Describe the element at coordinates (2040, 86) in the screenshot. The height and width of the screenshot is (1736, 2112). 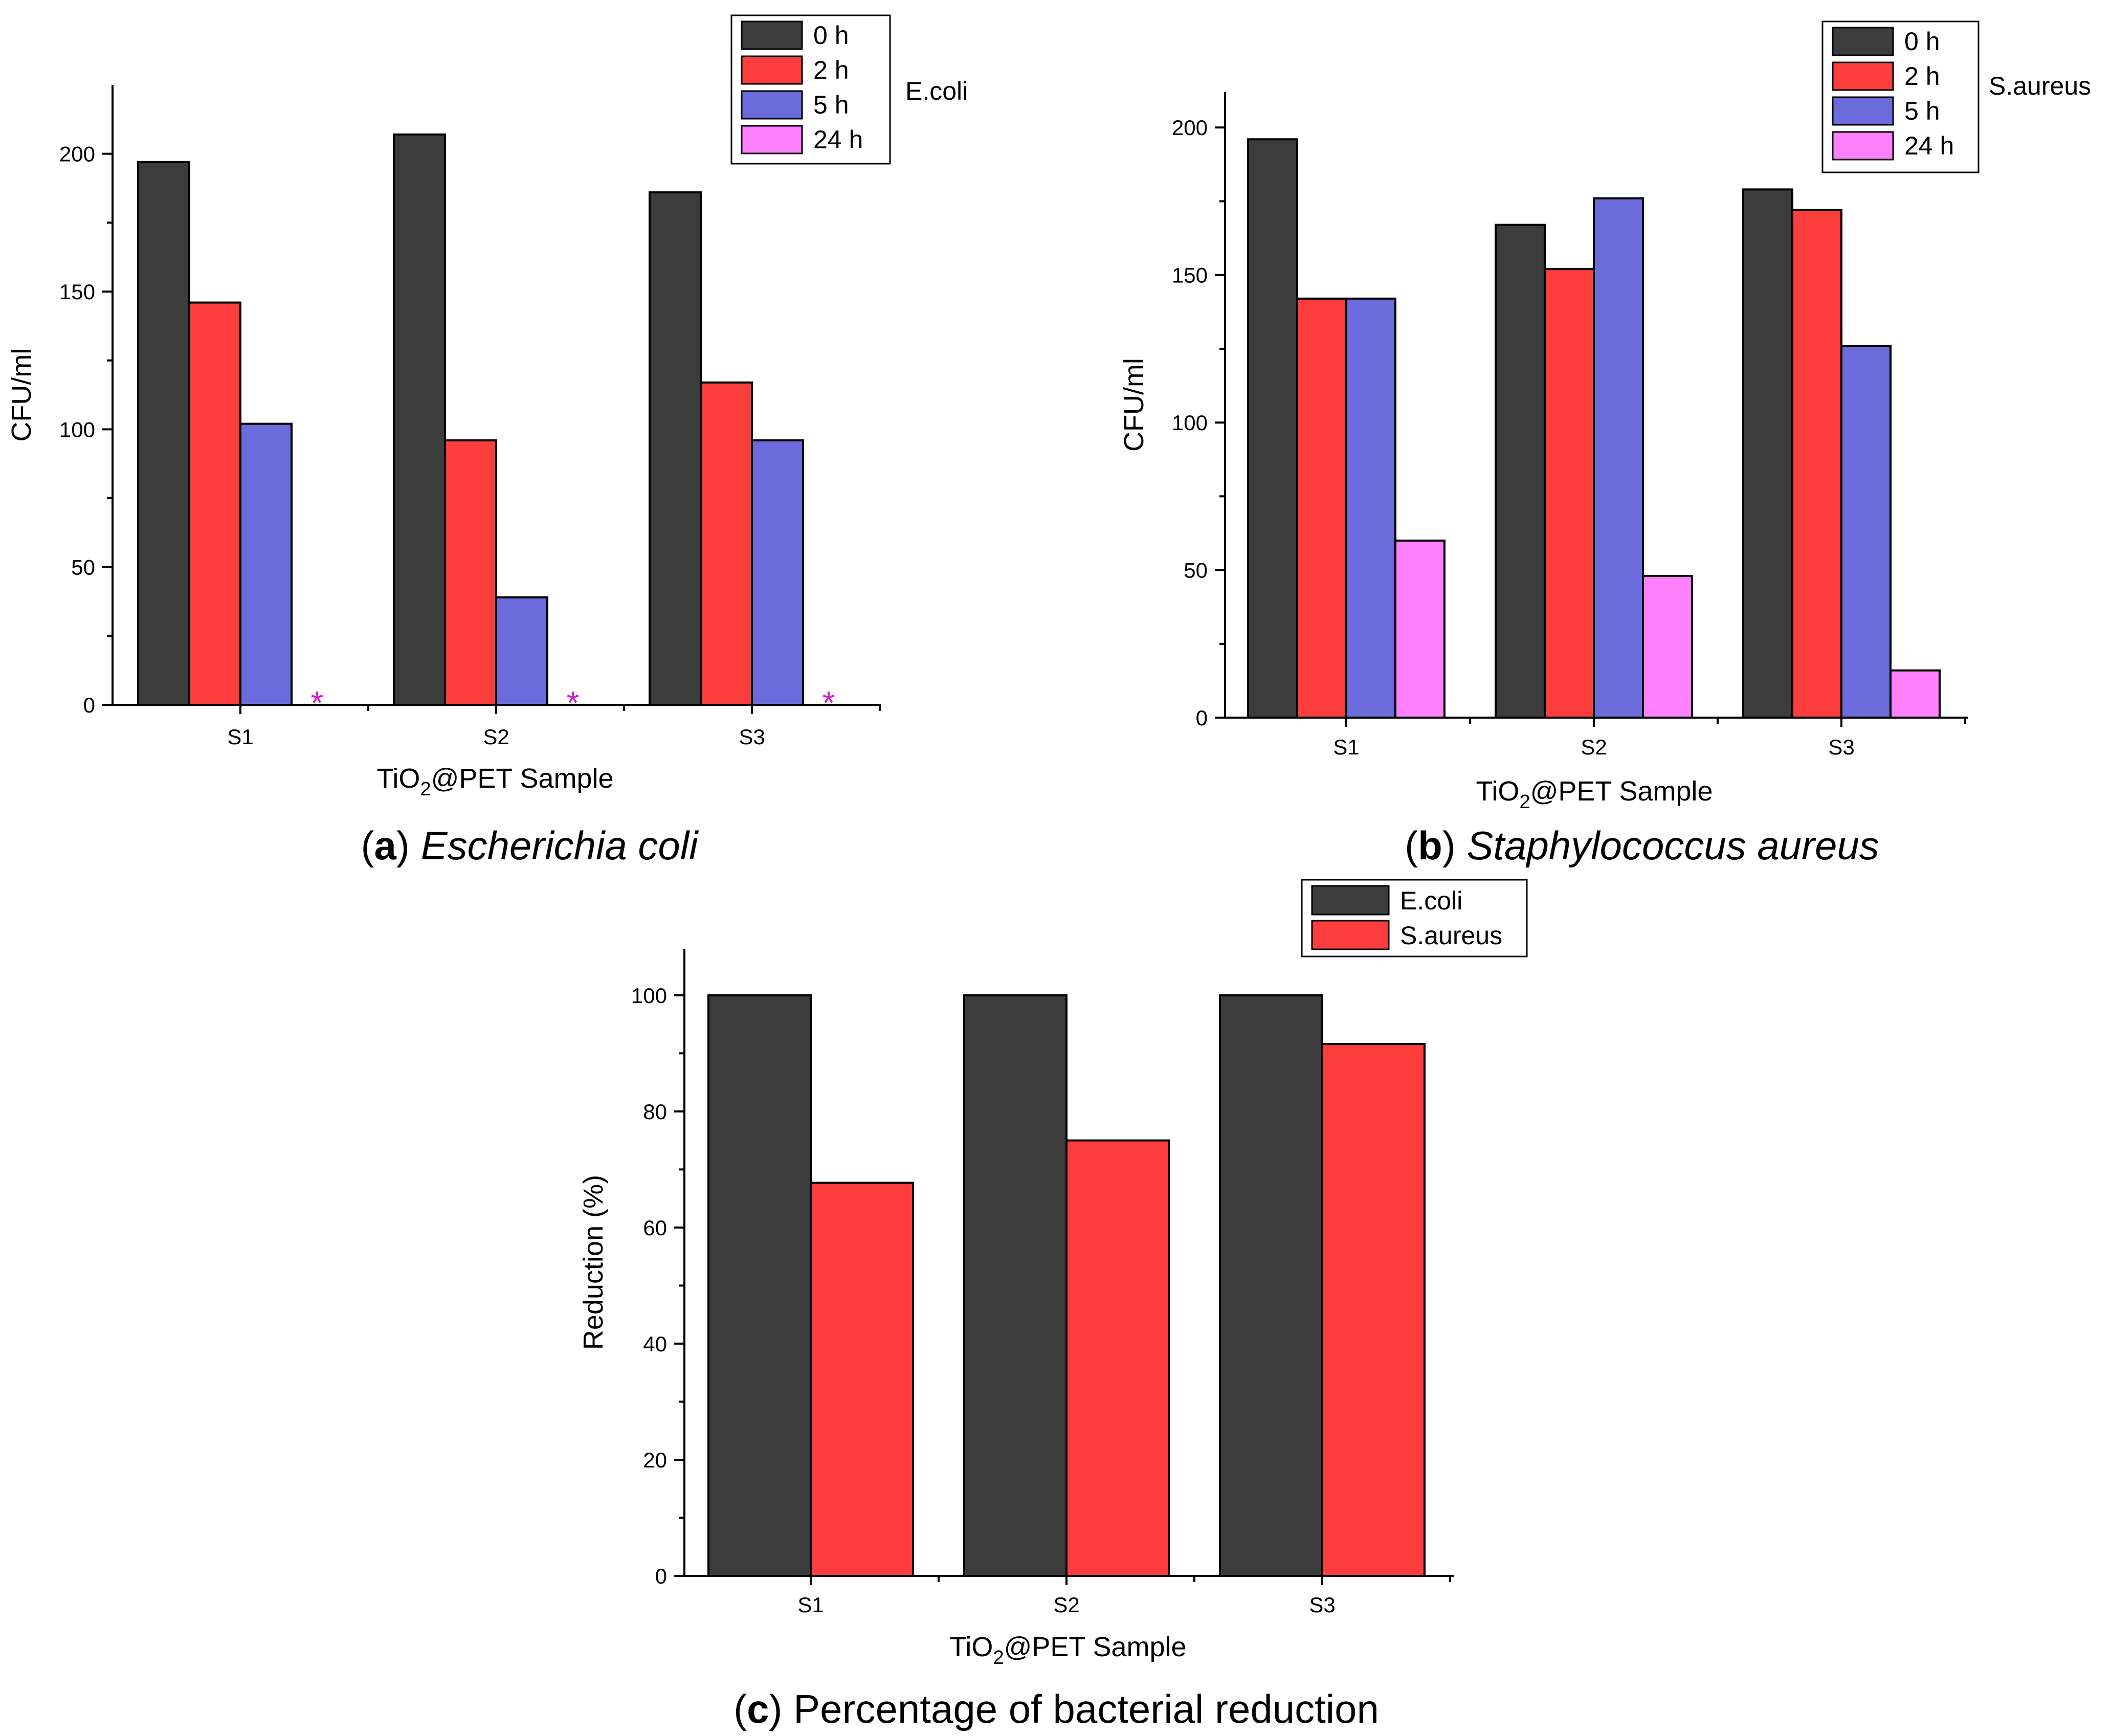
I see `legend-title: S.aureus` at that location.